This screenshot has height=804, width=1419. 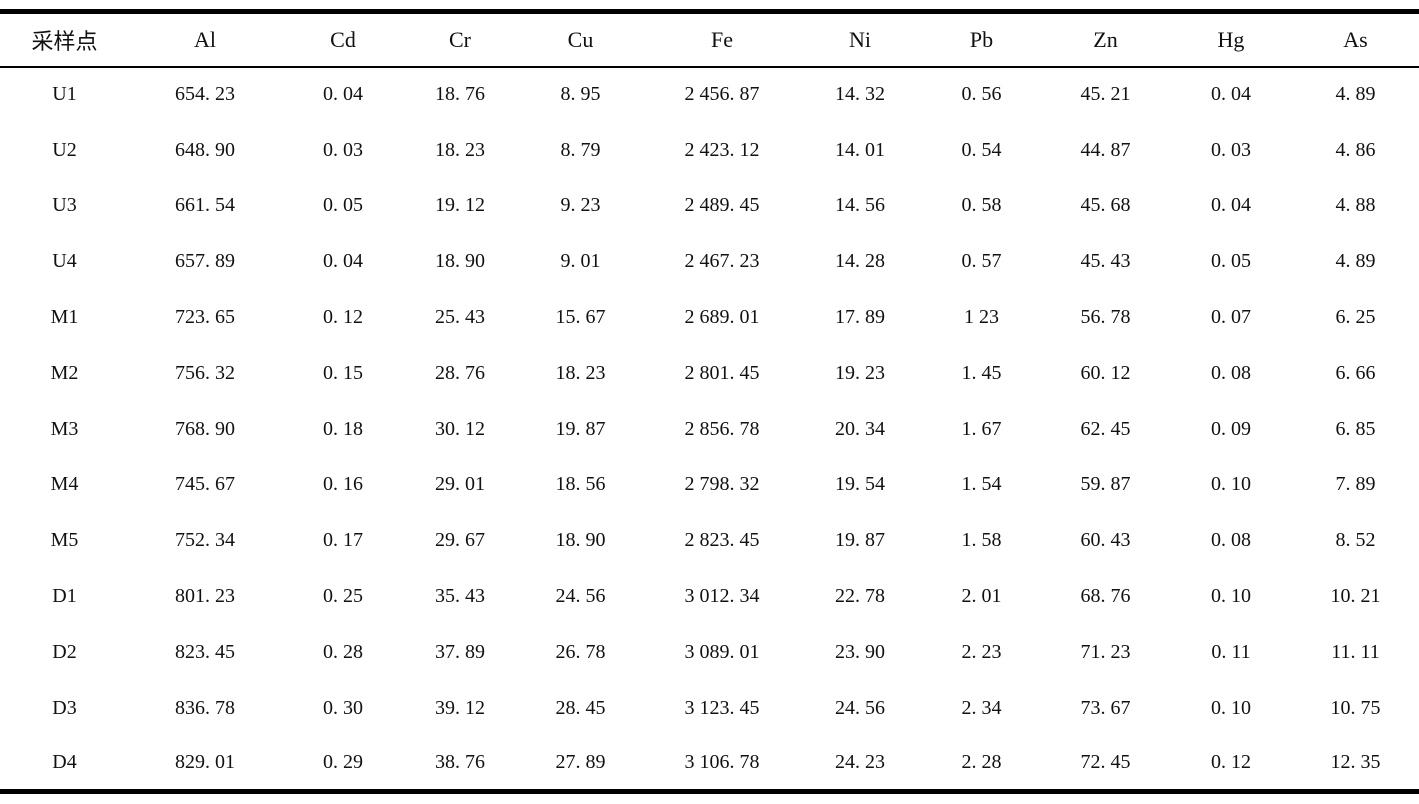 What do you see at coordinates (460, 596) in the screenshot?
I see `cr-value-cell: 35. 43` at bounding box center [460, 596].